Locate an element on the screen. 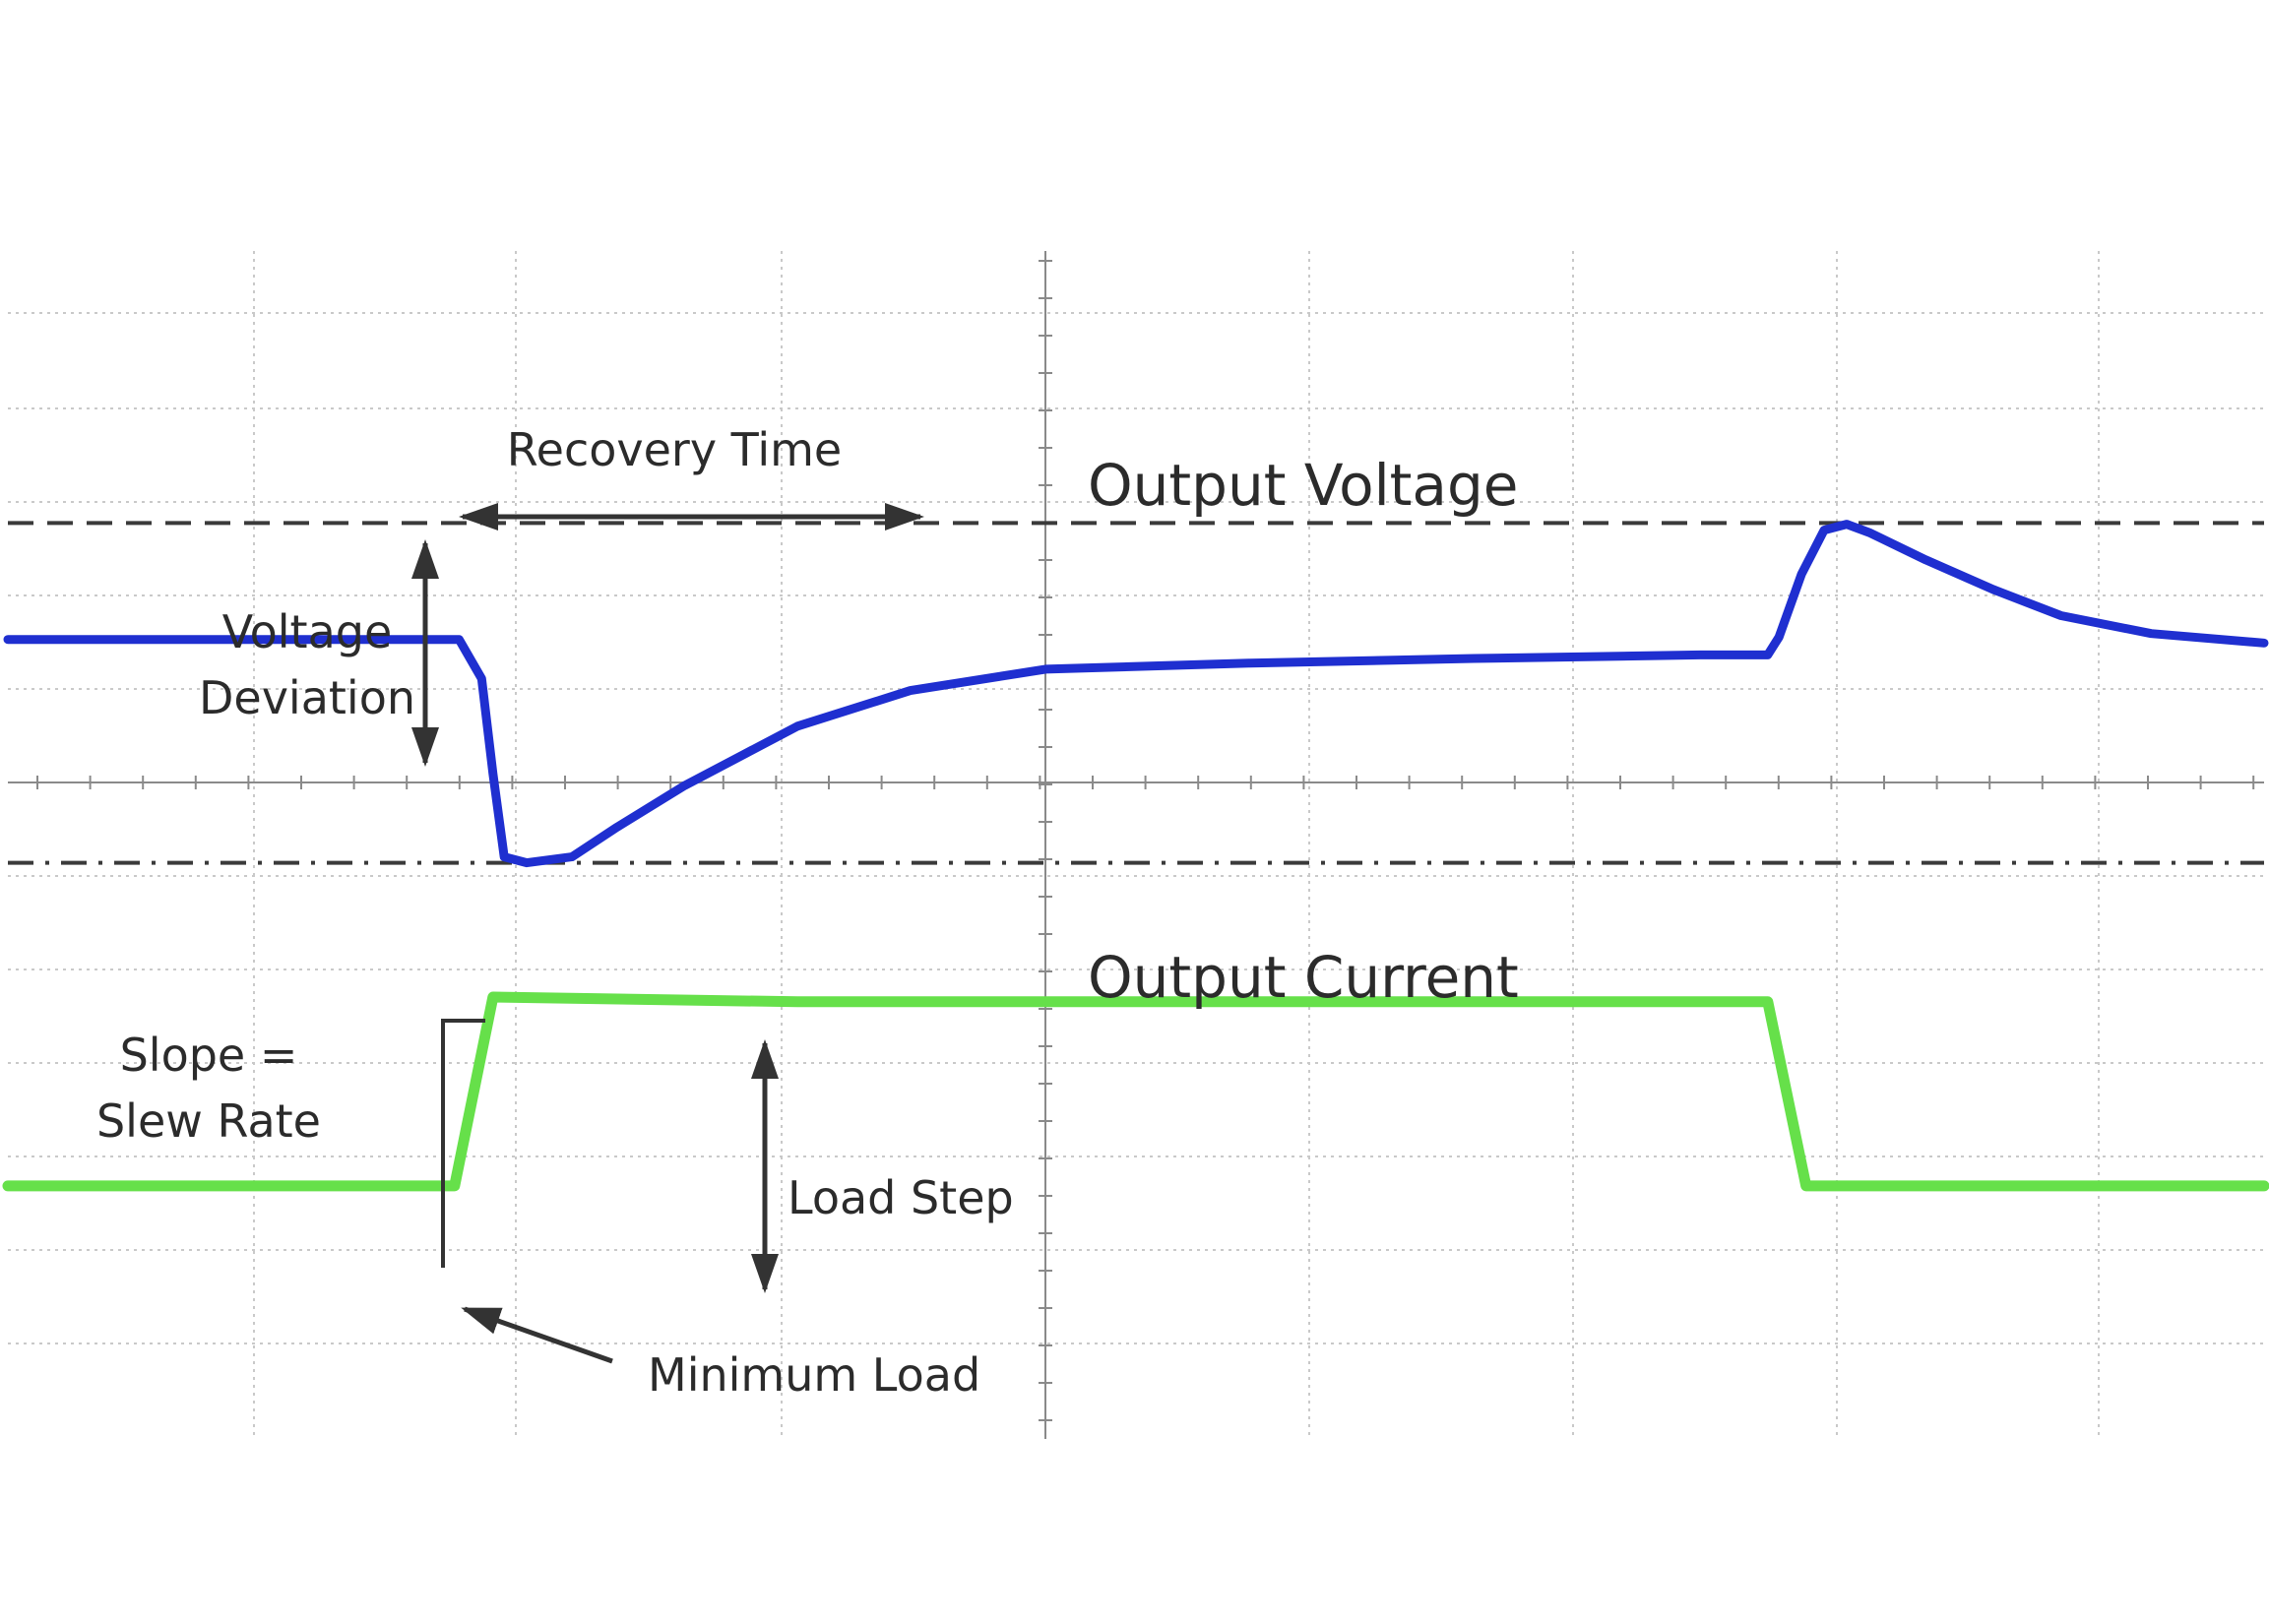 This screenshot has width=2269, height=1624. series-line-output-current is located at coordinates (1135, 1091).